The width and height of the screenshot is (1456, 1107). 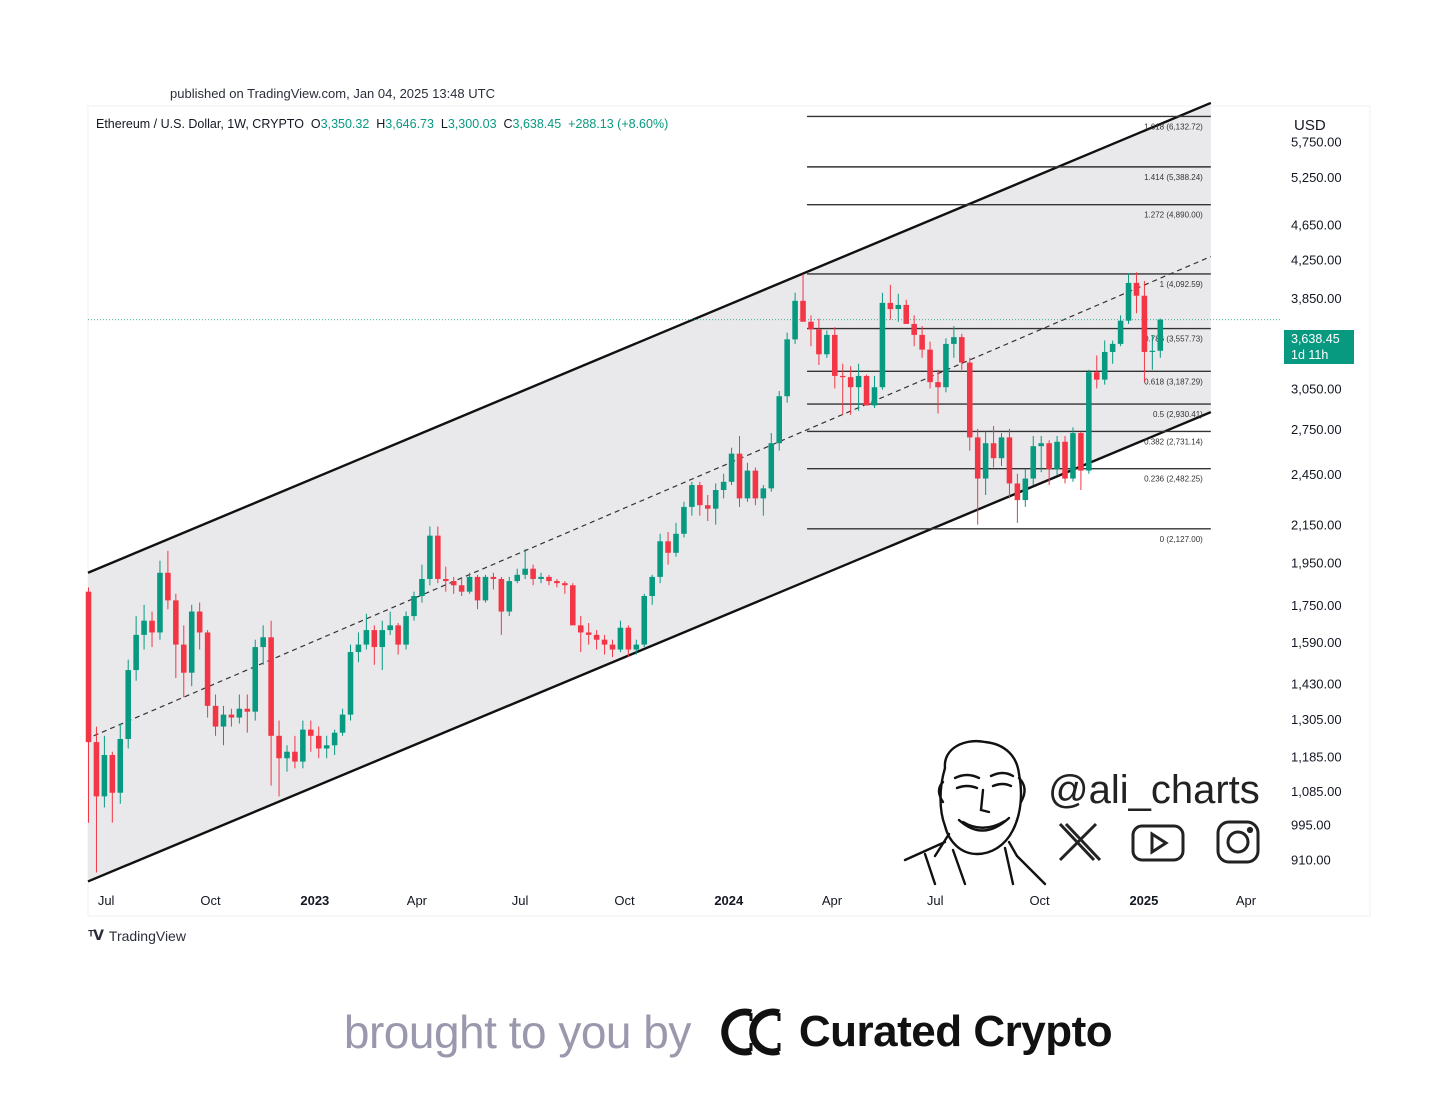 I want to click on x-tick-label: 2025, so click(x=1143, y=900).